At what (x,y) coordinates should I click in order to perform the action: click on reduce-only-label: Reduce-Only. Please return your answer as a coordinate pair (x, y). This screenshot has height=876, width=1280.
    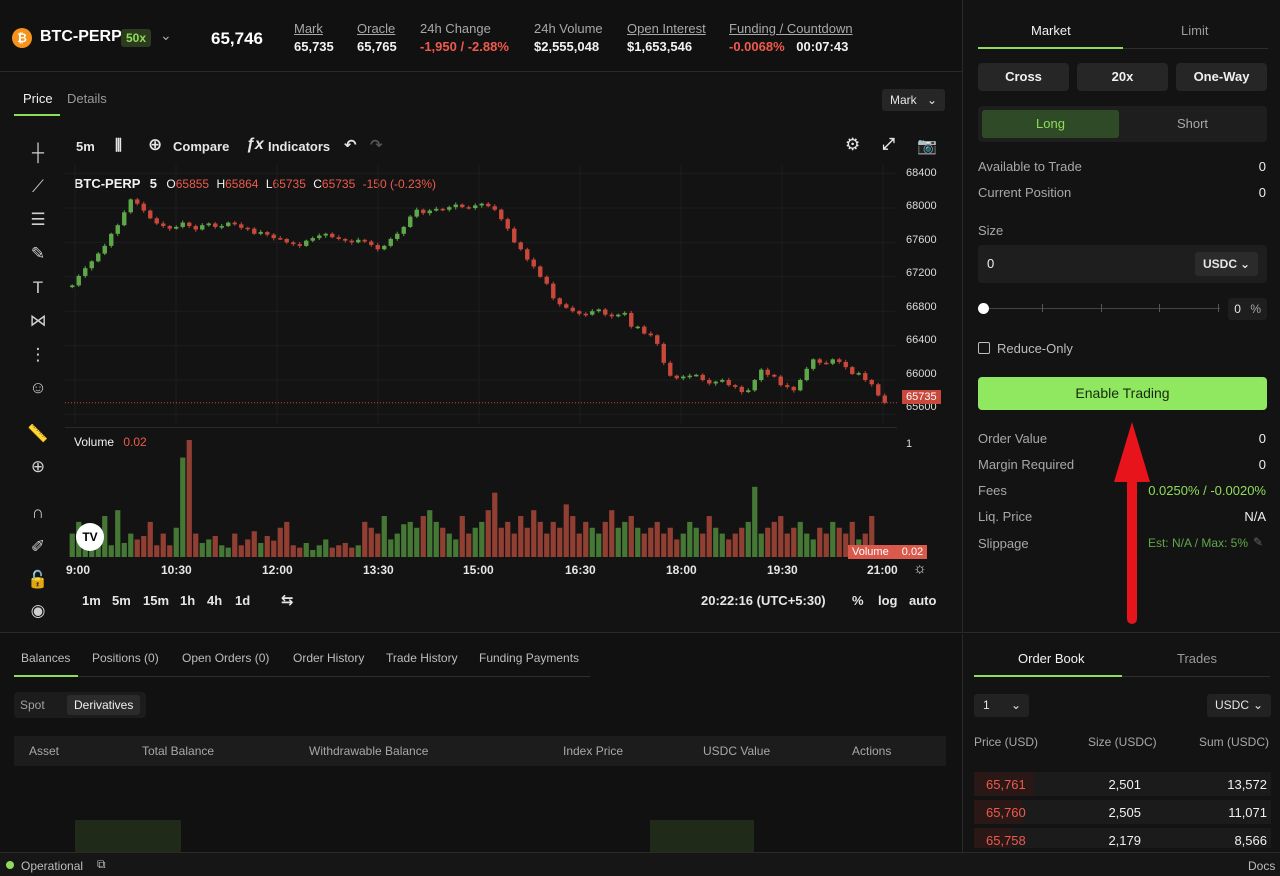
    Looking at the image, I should click on (1035, 348).